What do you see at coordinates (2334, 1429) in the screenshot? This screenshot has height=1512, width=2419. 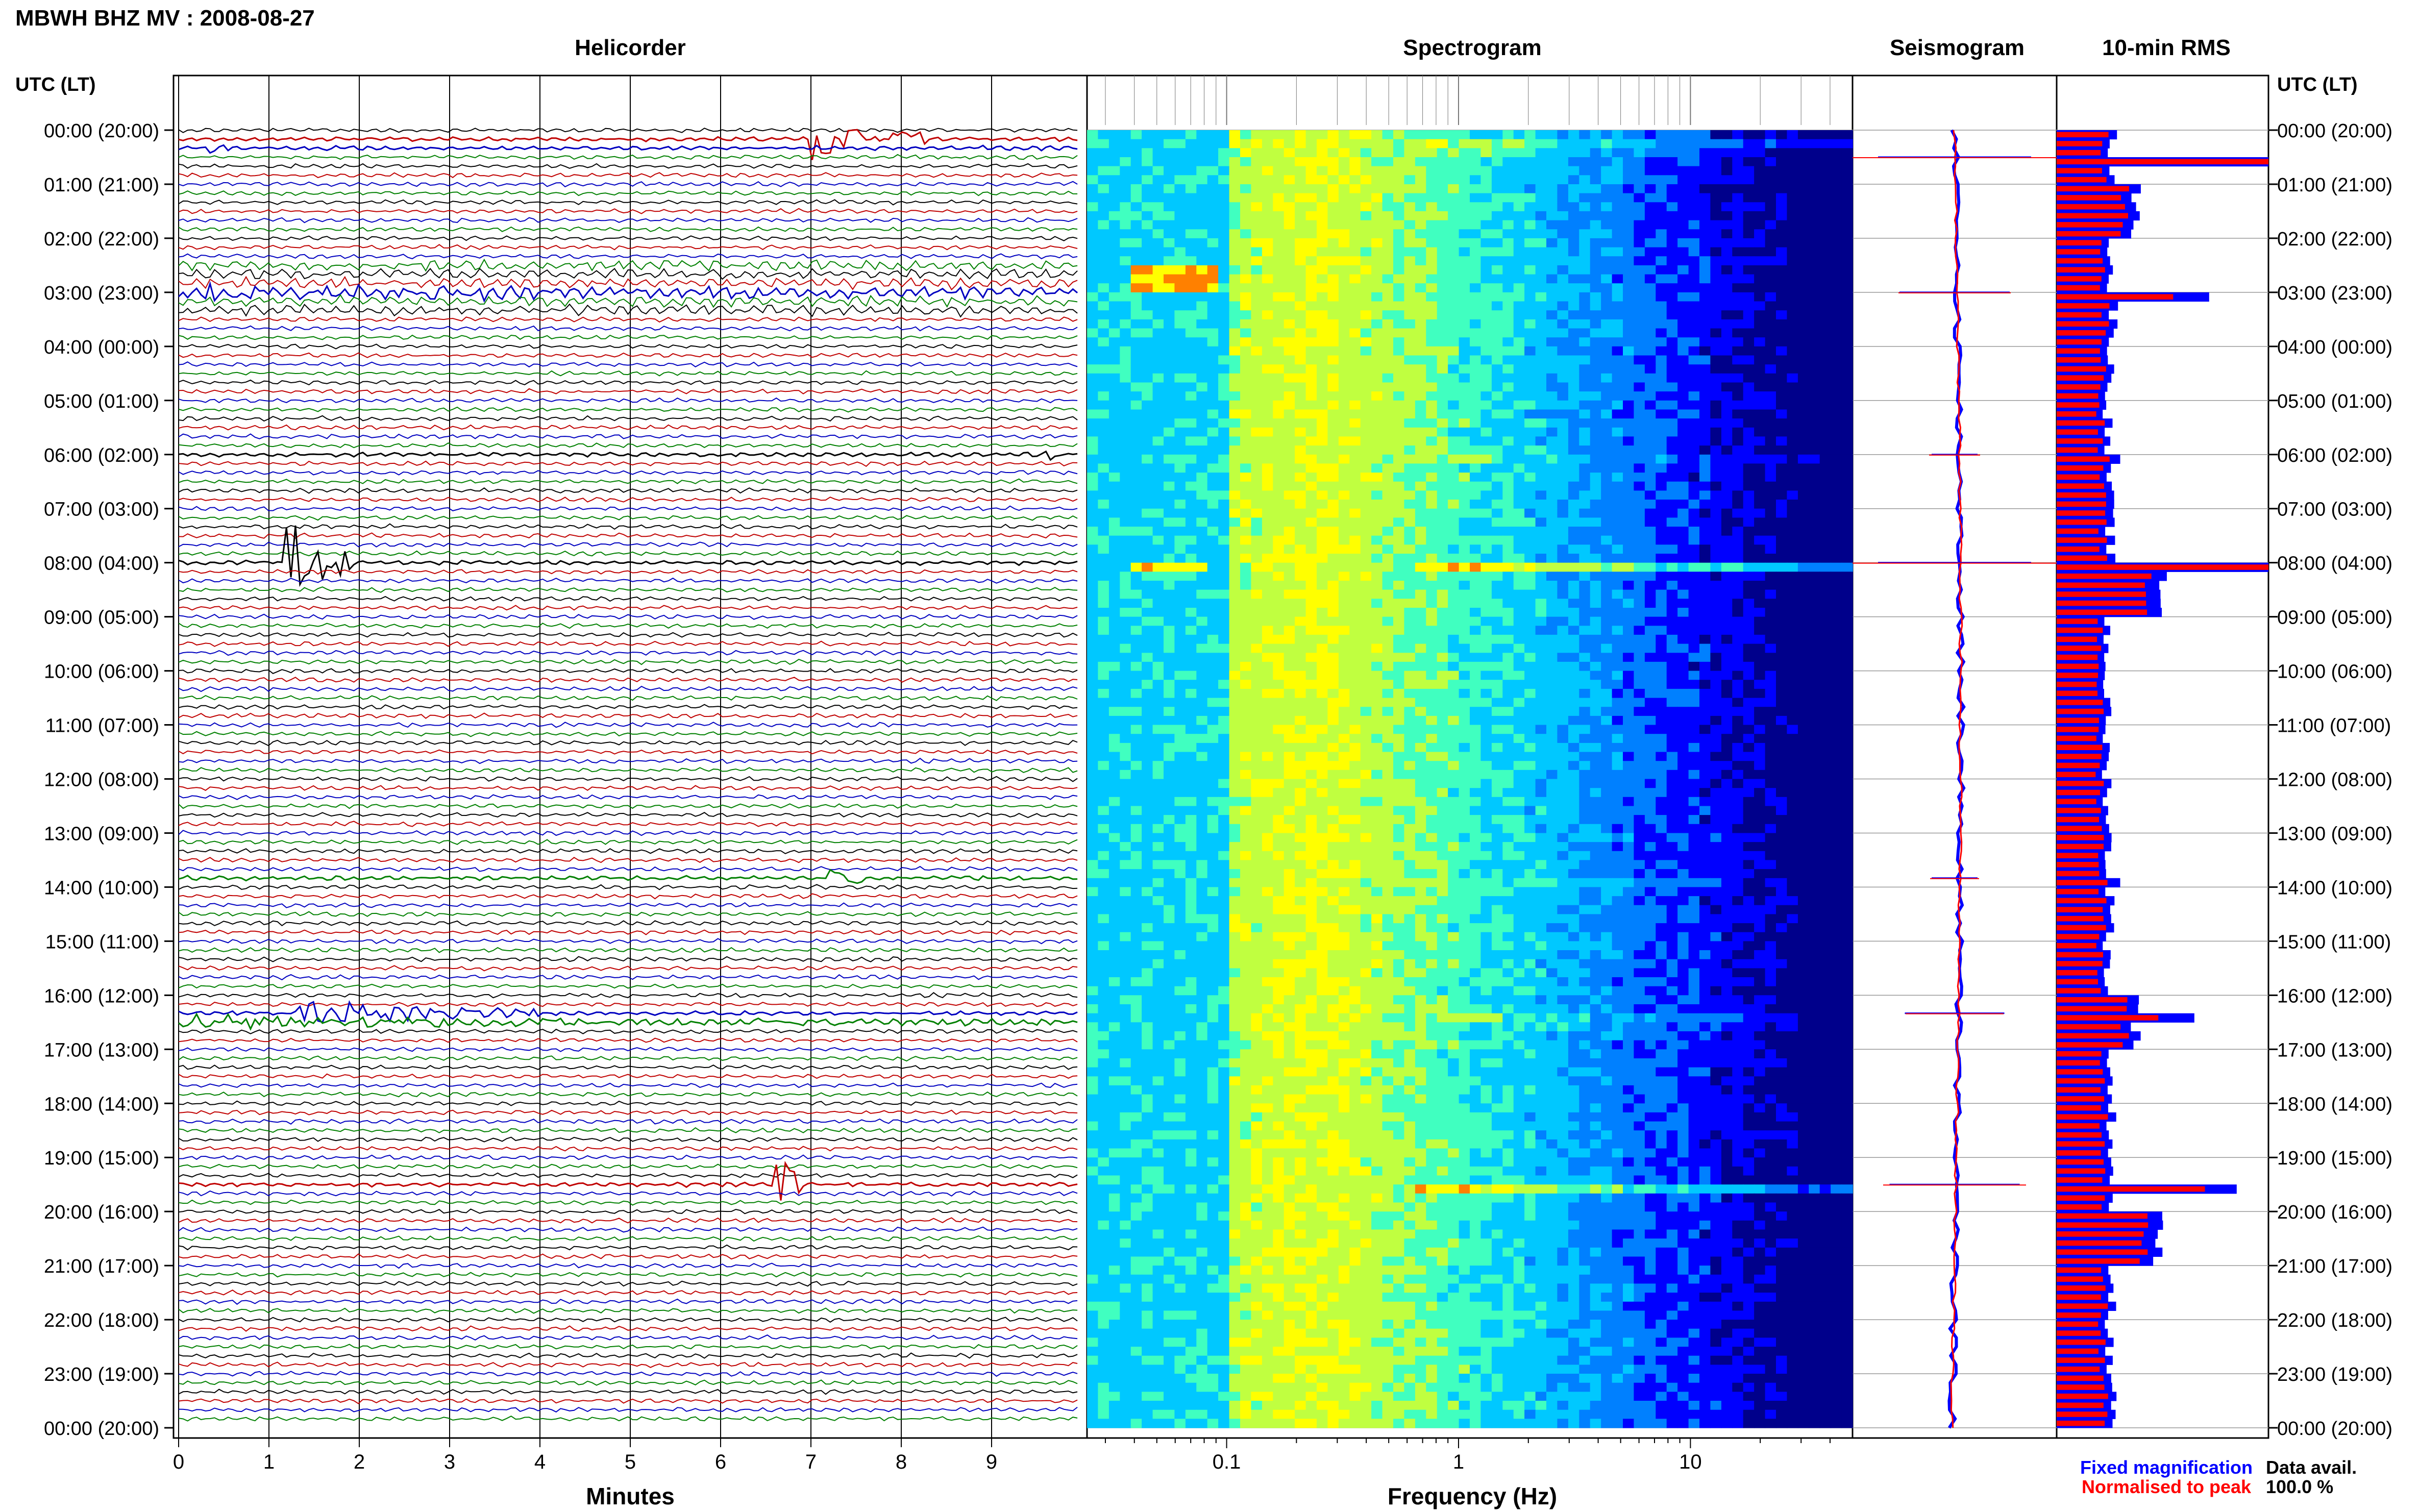 I see `time-tick-label-right: 00:00 (20:00)` at bounding box center [2334, 1429].